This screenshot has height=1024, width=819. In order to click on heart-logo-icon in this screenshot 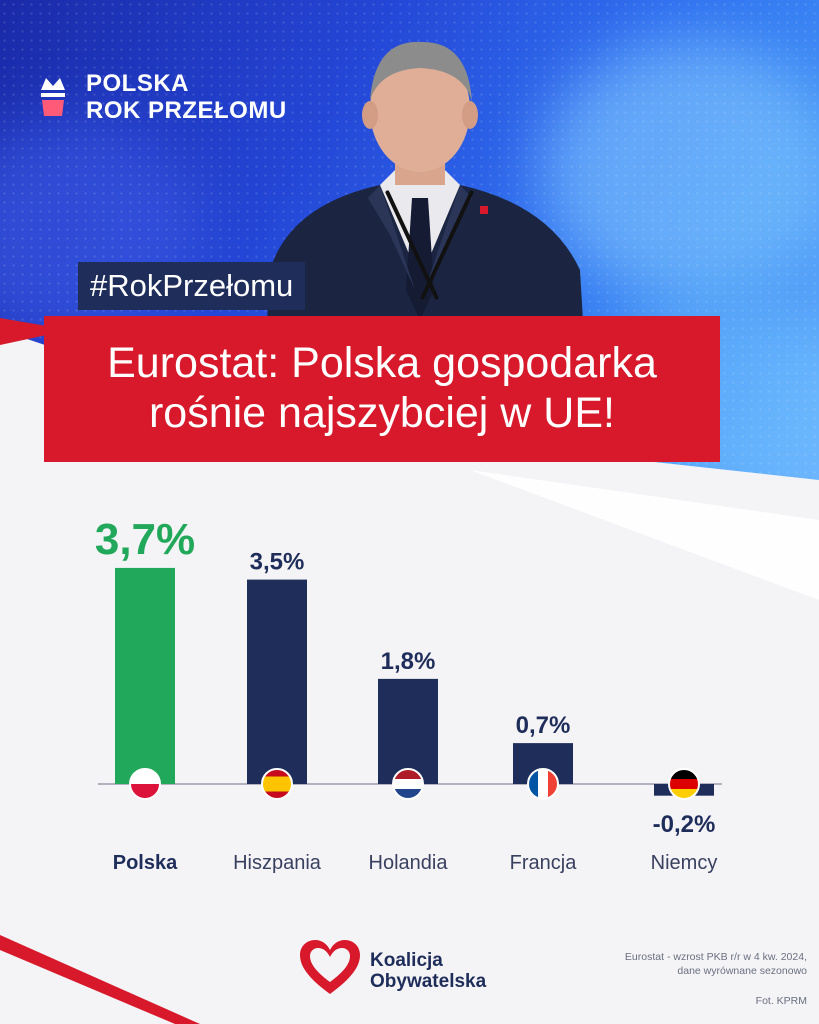, I will do `click(330, 967)`.